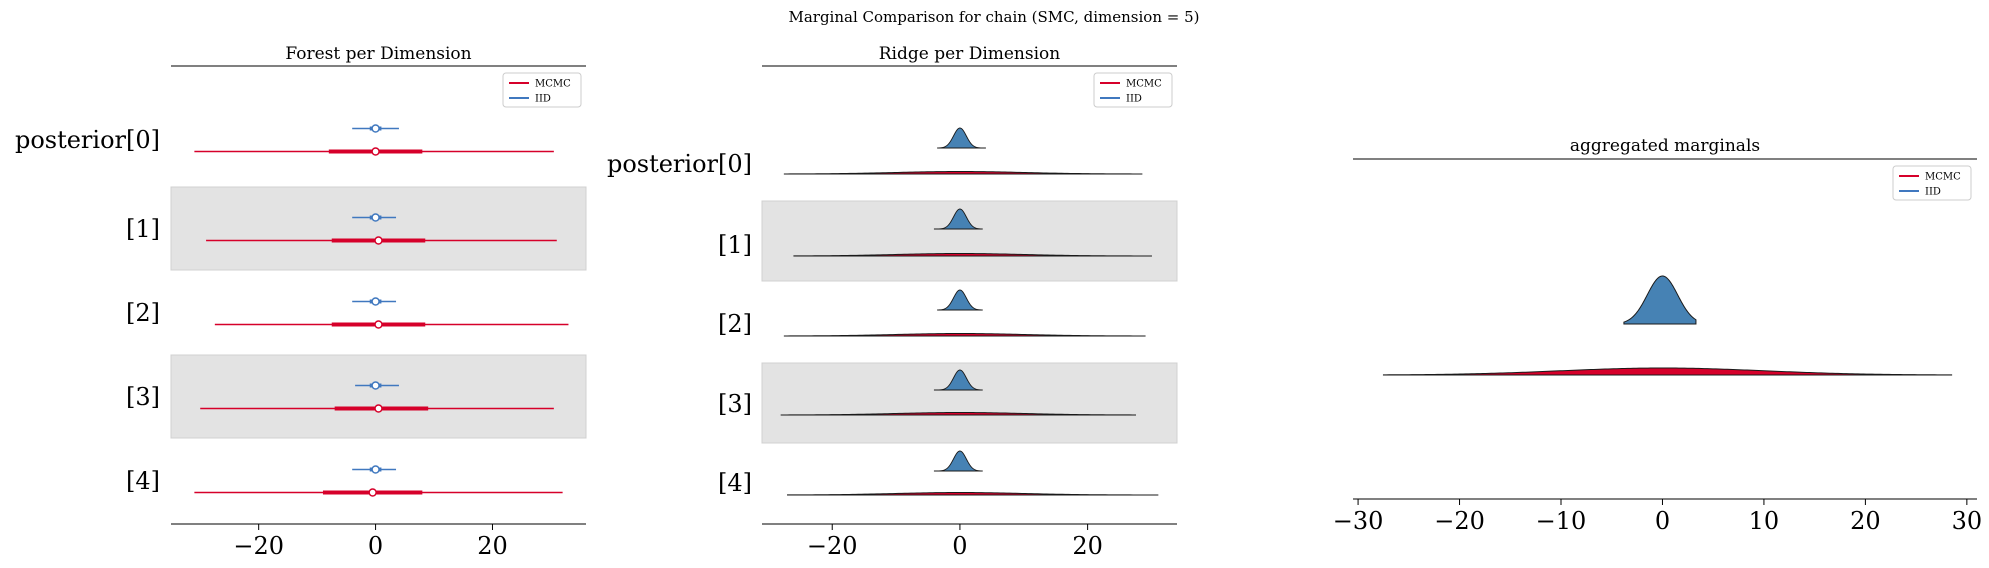  I want to click on panel-title: Ridge per Dimension, so click(970, 54).